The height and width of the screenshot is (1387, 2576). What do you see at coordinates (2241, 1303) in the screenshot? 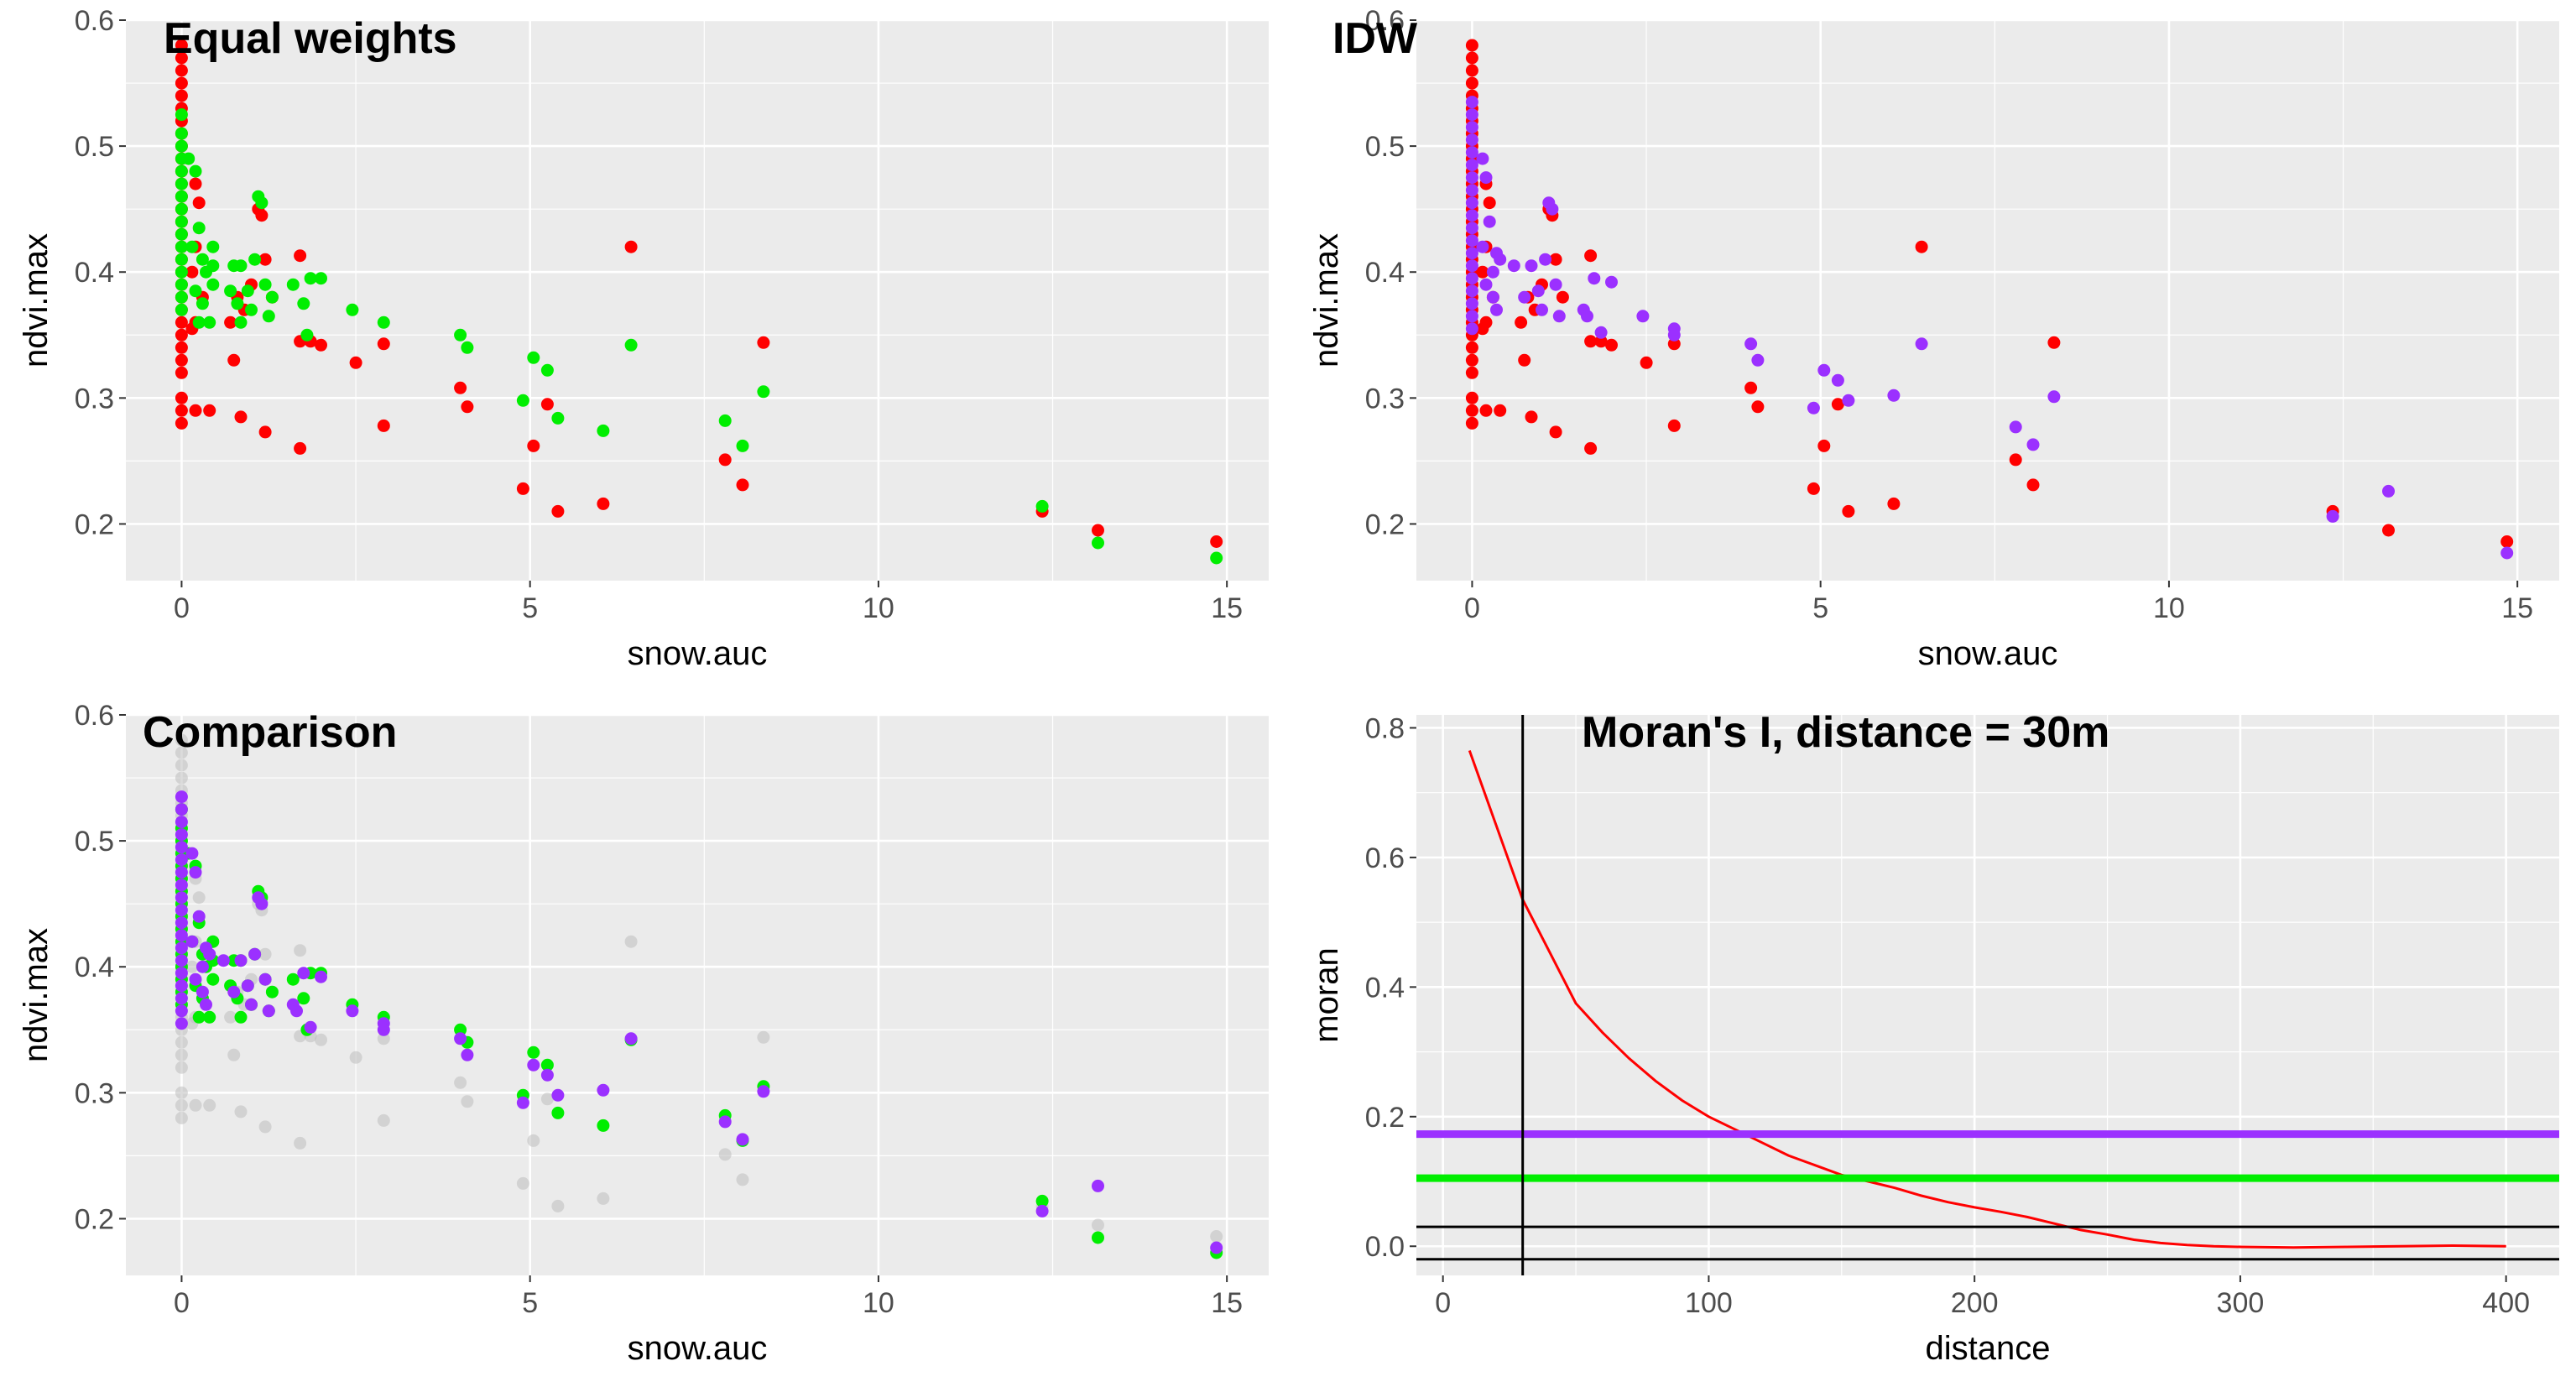
I see `x-tick-label: 300` at bounding box center [2241, 1303].